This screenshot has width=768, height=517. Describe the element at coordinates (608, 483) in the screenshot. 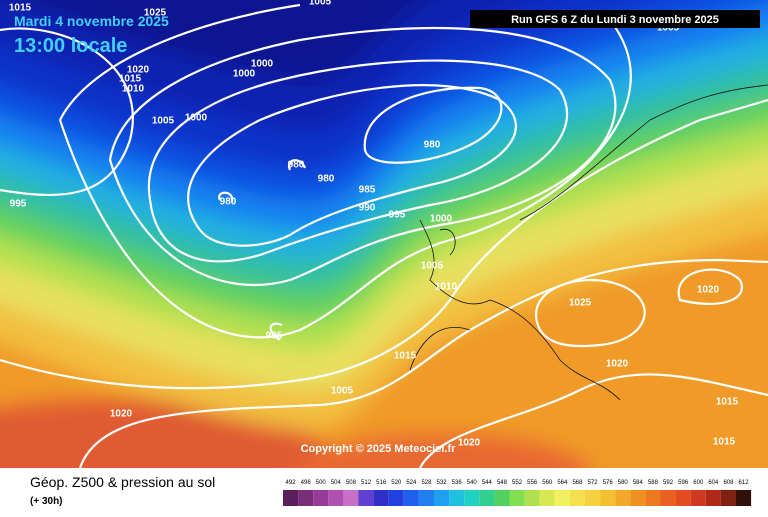

I see `legend-value: 576` at that location.